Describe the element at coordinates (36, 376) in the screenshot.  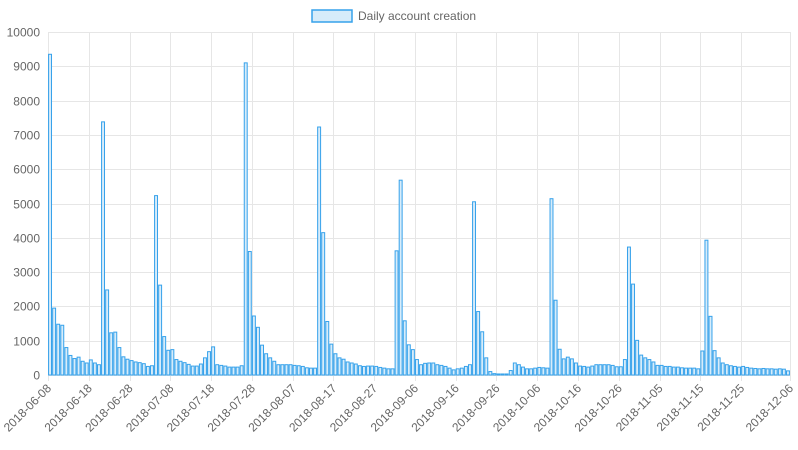
I see `y-tick-label: 0` at that location.